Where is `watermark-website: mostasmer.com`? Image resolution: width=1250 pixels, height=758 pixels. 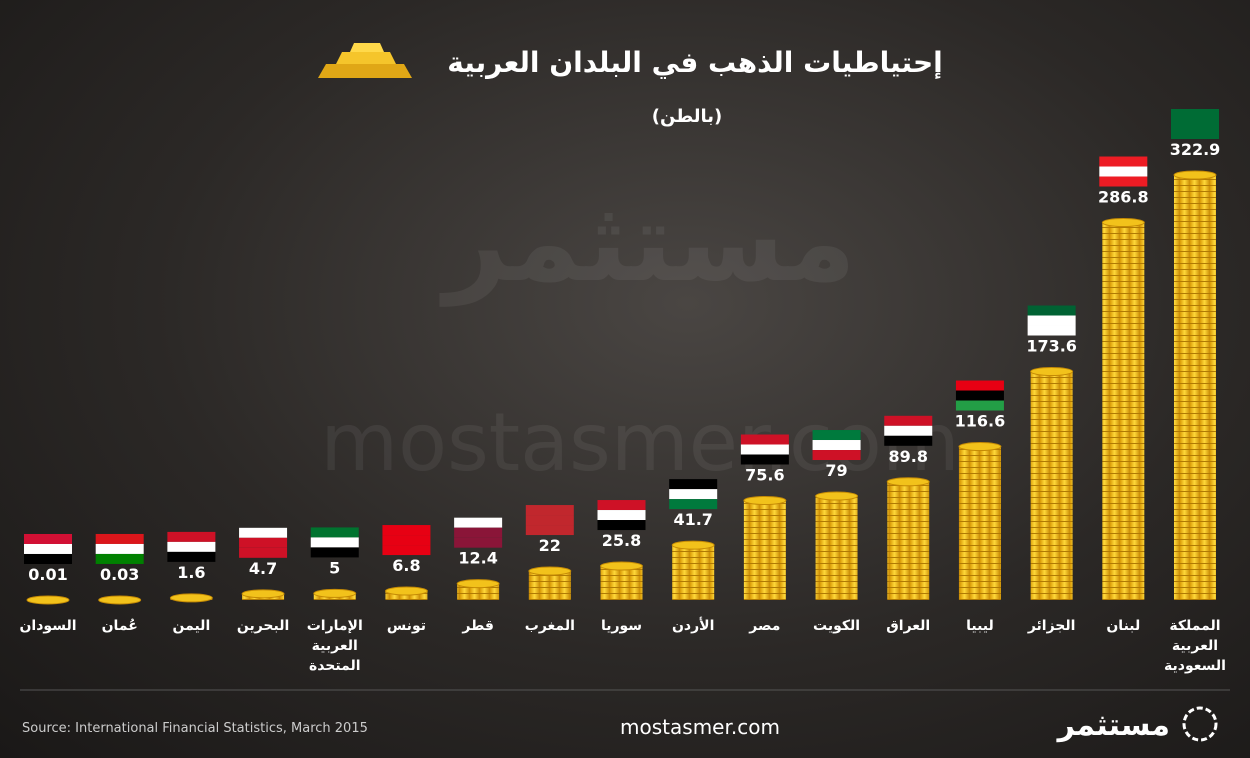
watermark-website: mostasmer.com is located at coordinates (640, 442).